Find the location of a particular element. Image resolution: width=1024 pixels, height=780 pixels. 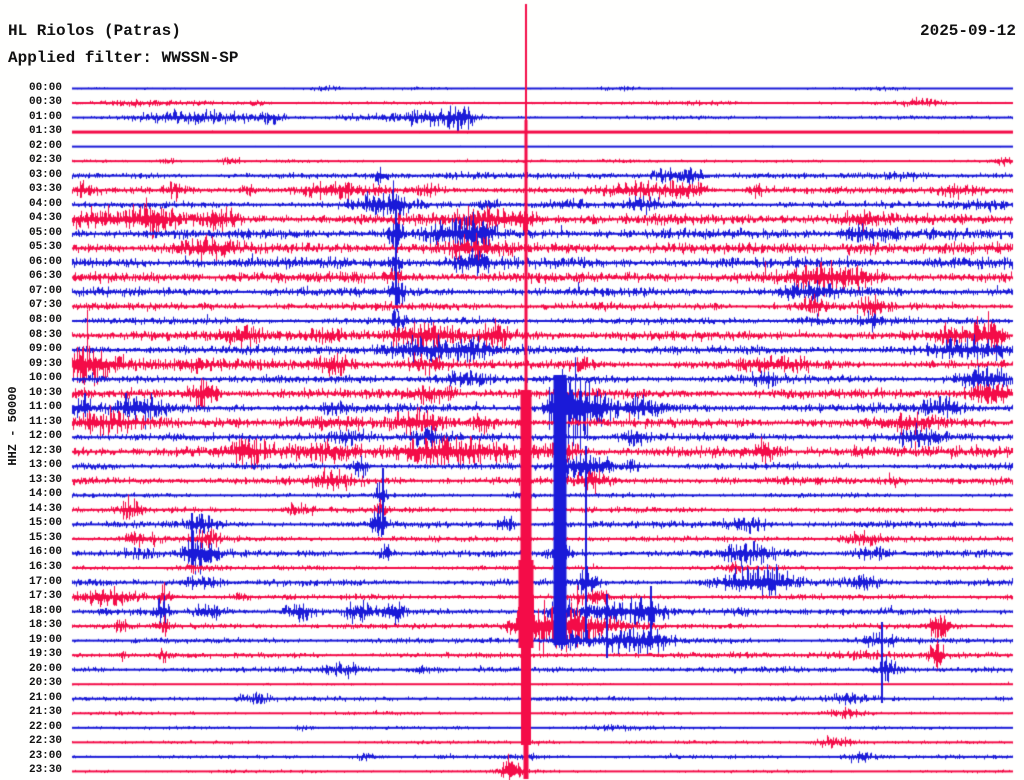

row-label: 01:30 is located at coordinates (45, 131).